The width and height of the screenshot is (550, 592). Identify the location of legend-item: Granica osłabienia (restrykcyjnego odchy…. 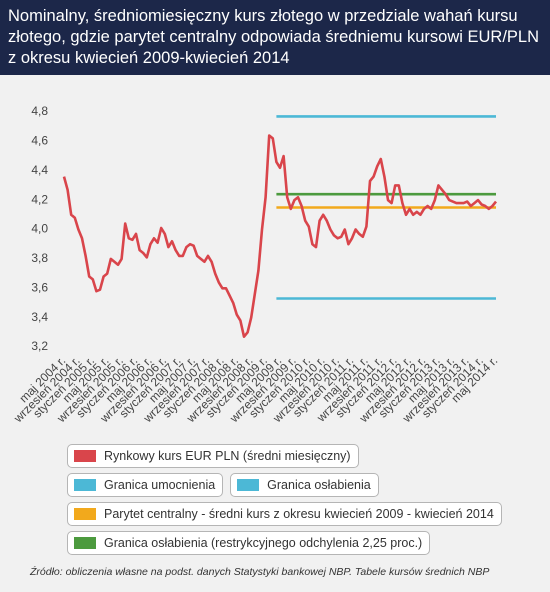
(249, 543).